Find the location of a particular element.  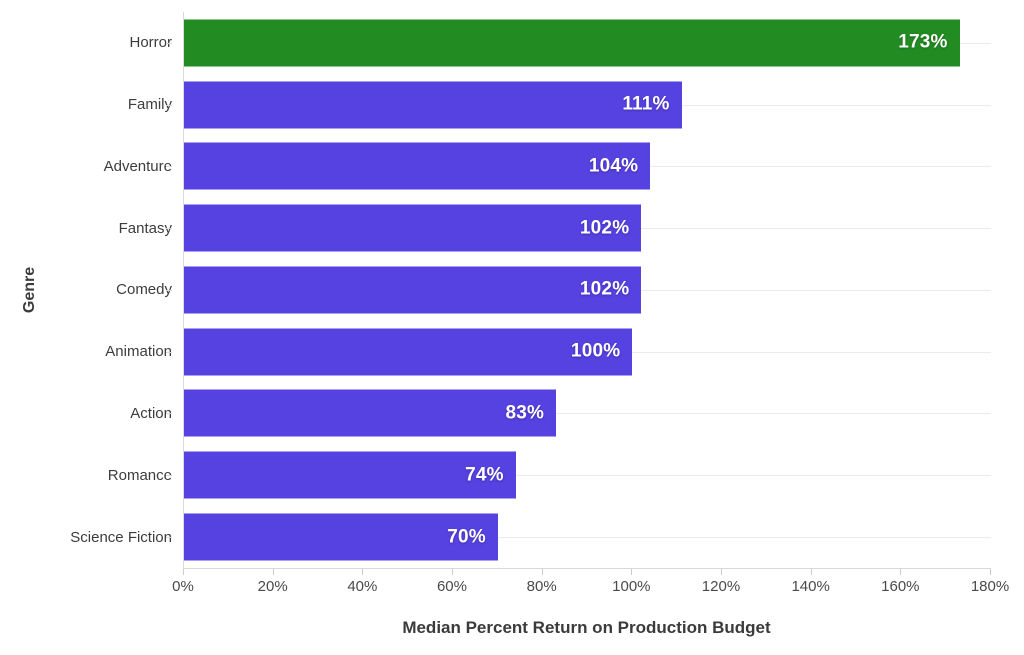

category-label-science-fiction: Science Fiction is located at coordinates (121, 537).